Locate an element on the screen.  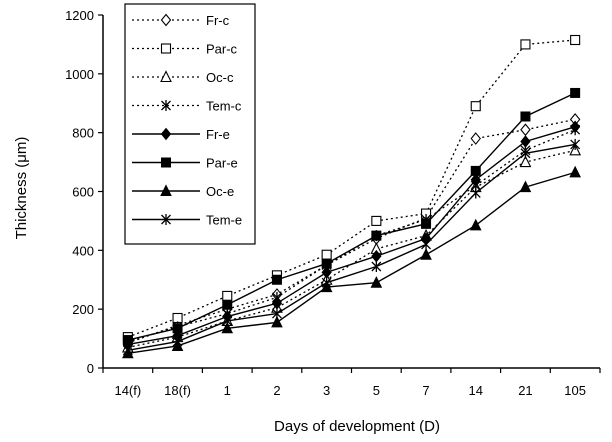
legend-item: Tem-c is located at coordinates (187, 106).